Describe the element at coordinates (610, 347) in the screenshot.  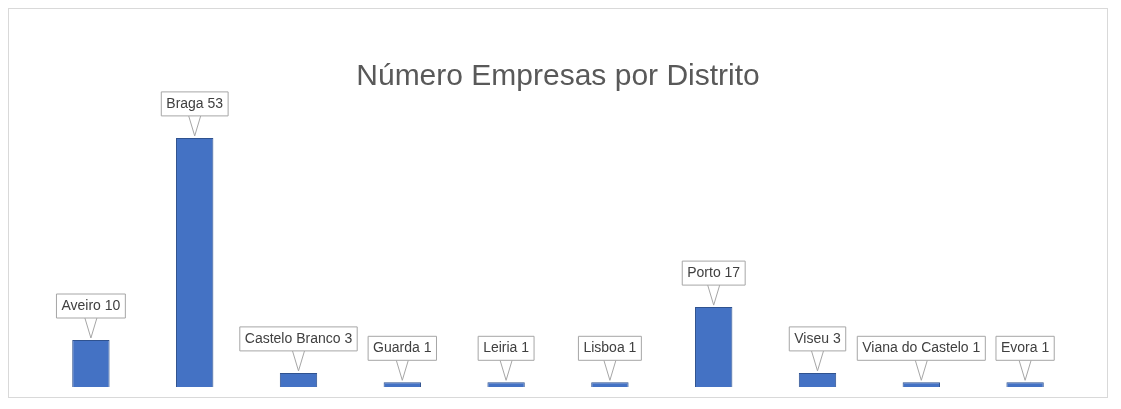
I see `data-label: Lisboa 1` at that location.